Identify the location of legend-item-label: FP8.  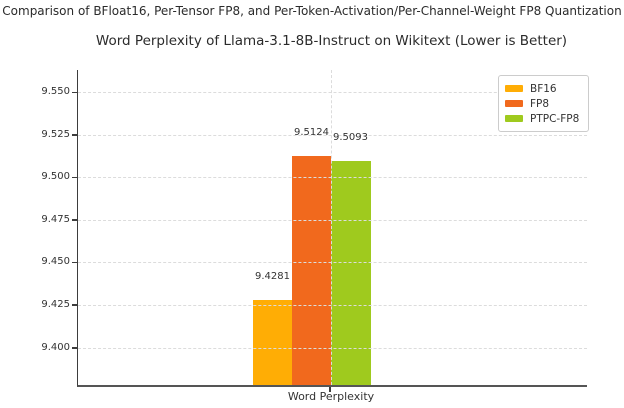
(540, 103).